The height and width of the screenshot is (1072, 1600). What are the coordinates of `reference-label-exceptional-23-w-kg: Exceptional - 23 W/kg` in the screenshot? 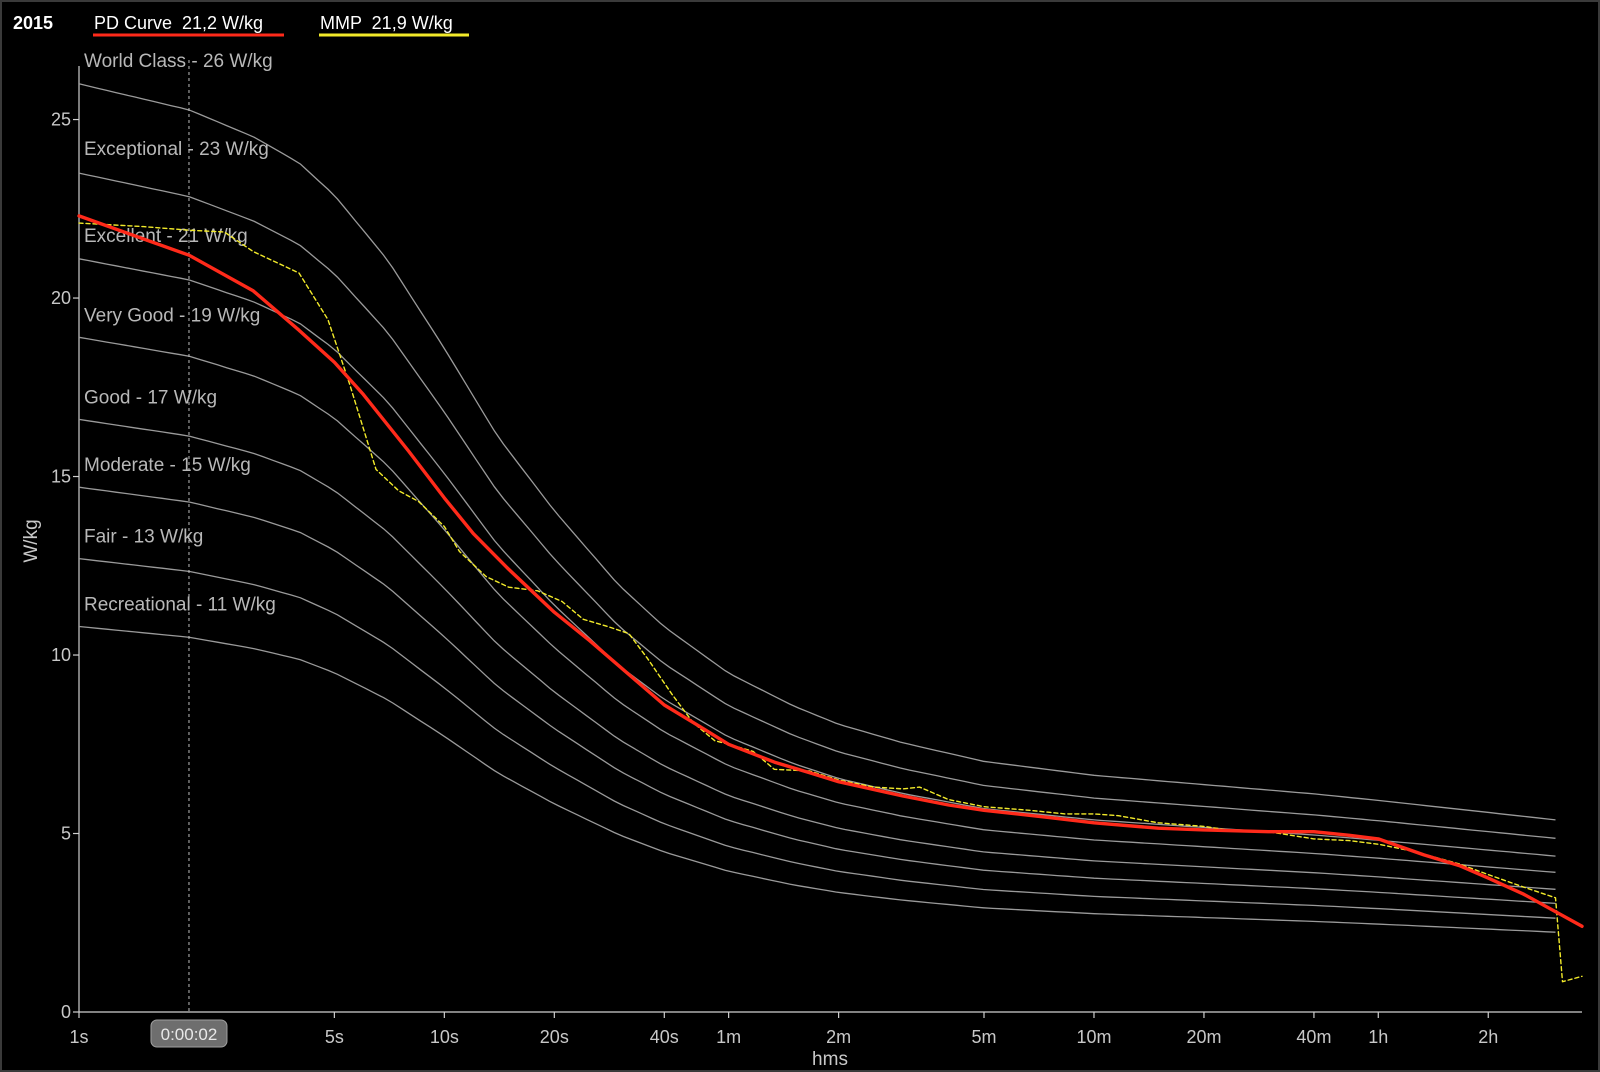 It's located at (176, 149).